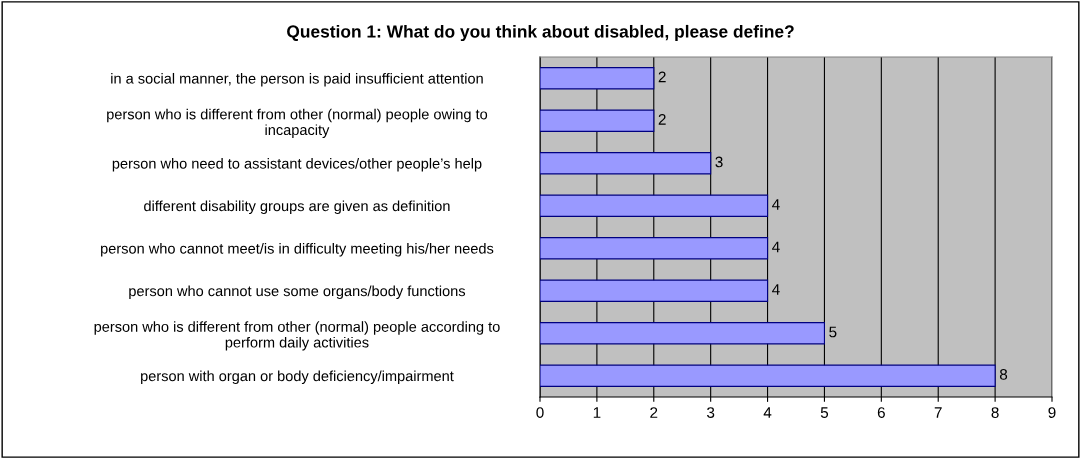  What do you see at coordinates (597, 412) in the screenshot?
I see `x-tick-label: 1` at bounding box center [597, 412].